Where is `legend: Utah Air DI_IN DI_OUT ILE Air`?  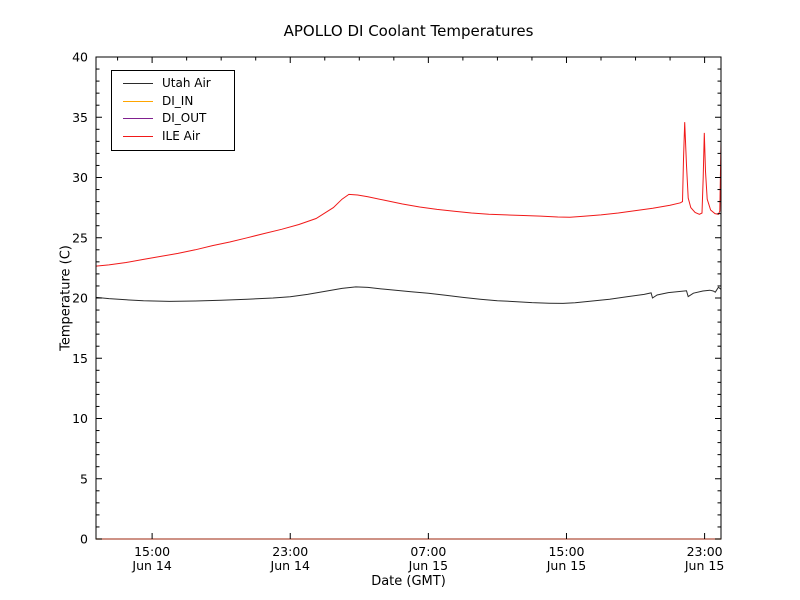 legend: Utah Air DI_IN DI_OUT ILE Air is located at coordinates (173, 110).